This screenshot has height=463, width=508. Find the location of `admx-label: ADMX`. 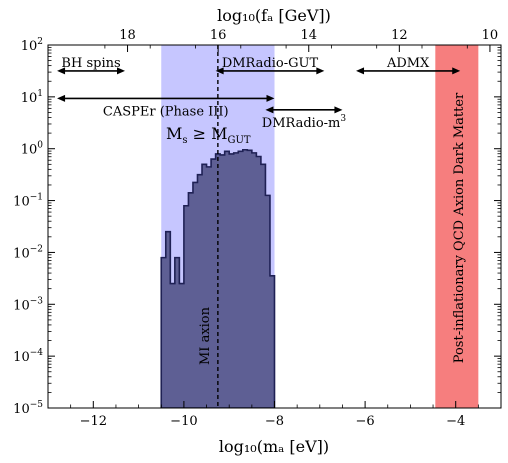

admx-label: ADMX is located at coordinates (408, 63).